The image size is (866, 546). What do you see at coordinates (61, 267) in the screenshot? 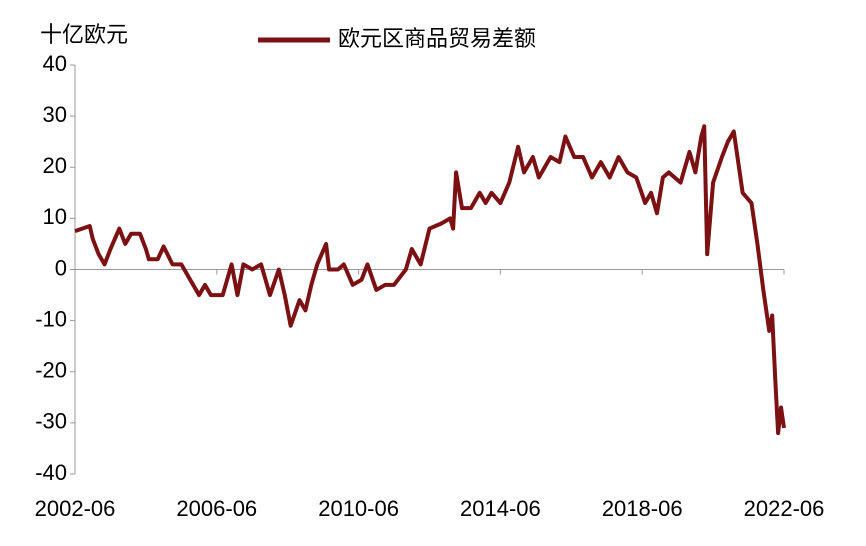
I see `y-tick-label: 0` at bounding box center [61, 267].